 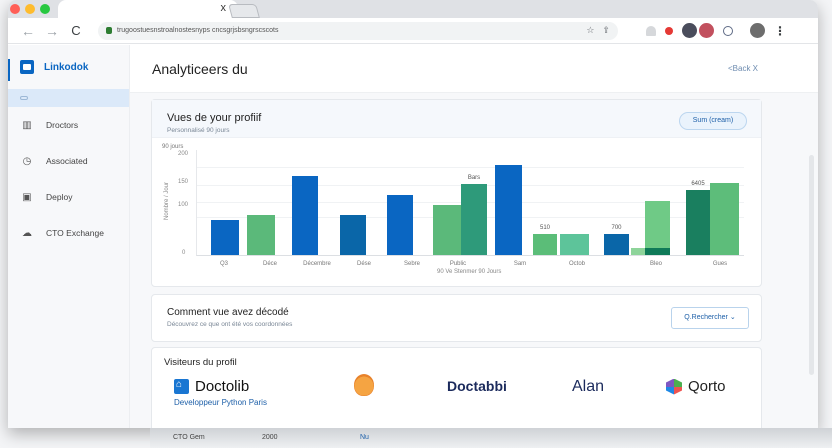 What do you see at coordinates (211, 386) in the screenshot?
I see `company-doctolib: Doctolib` at bounding box center [211, 386].